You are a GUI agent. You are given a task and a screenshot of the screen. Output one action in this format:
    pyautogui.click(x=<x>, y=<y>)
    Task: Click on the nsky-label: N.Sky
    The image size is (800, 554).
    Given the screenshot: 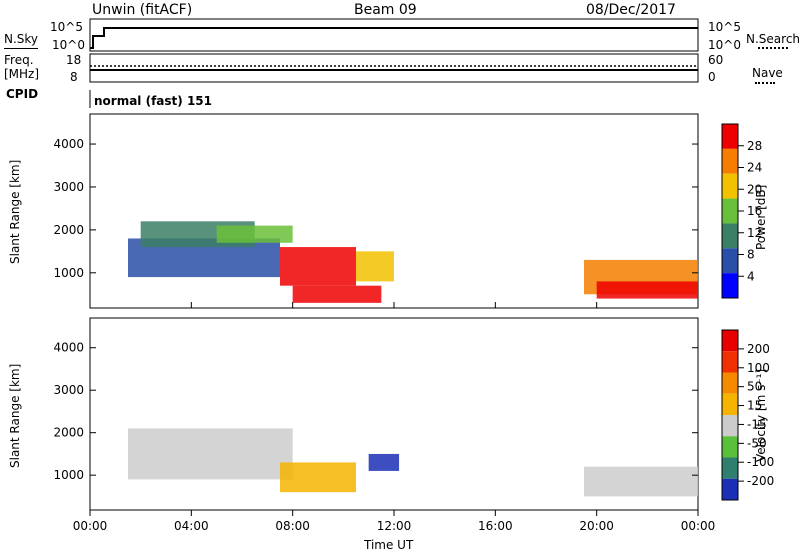 What is the action you would take?
    pyautogui.click(x=21, y=39)
    